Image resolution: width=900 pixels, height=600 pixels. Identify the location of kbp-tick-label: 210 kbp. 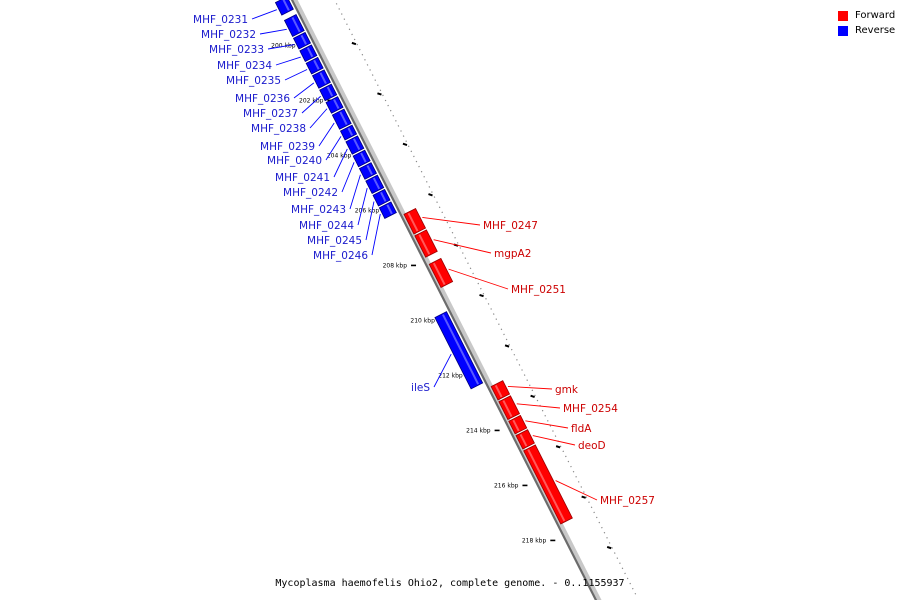
(422, 320).